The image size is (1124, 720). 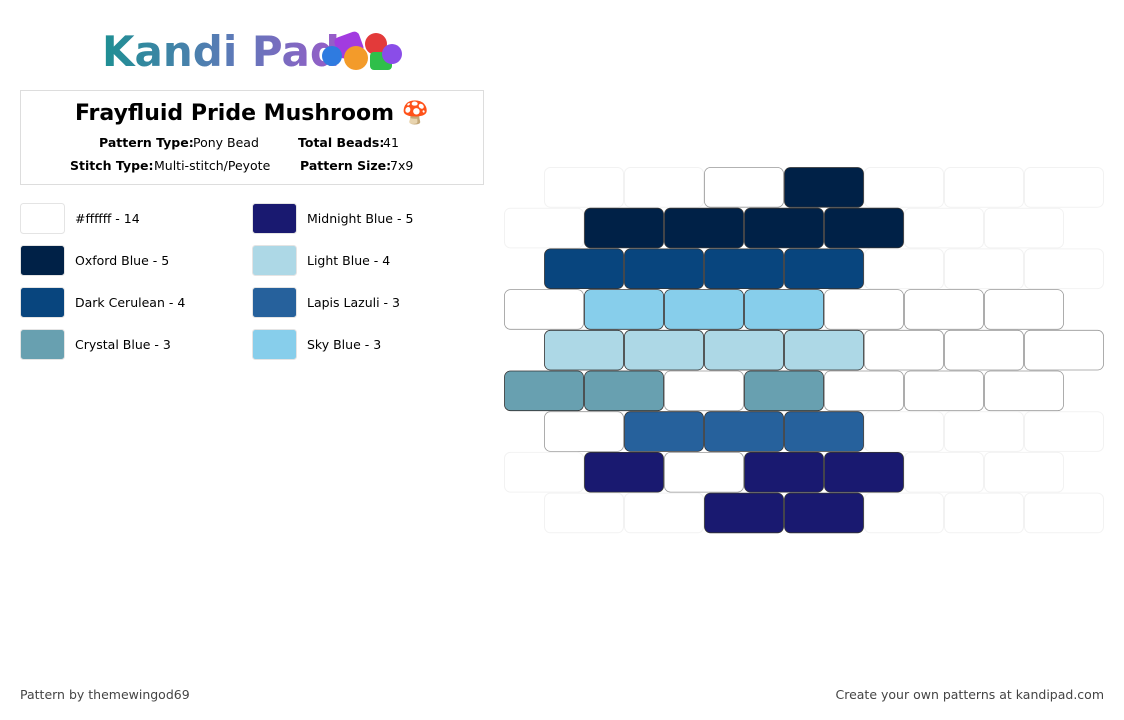 What do you see at coordinates (221, 51) in the screenshot?
I see `logo-text: Kandi Pad` at bounding box center [221, 51].